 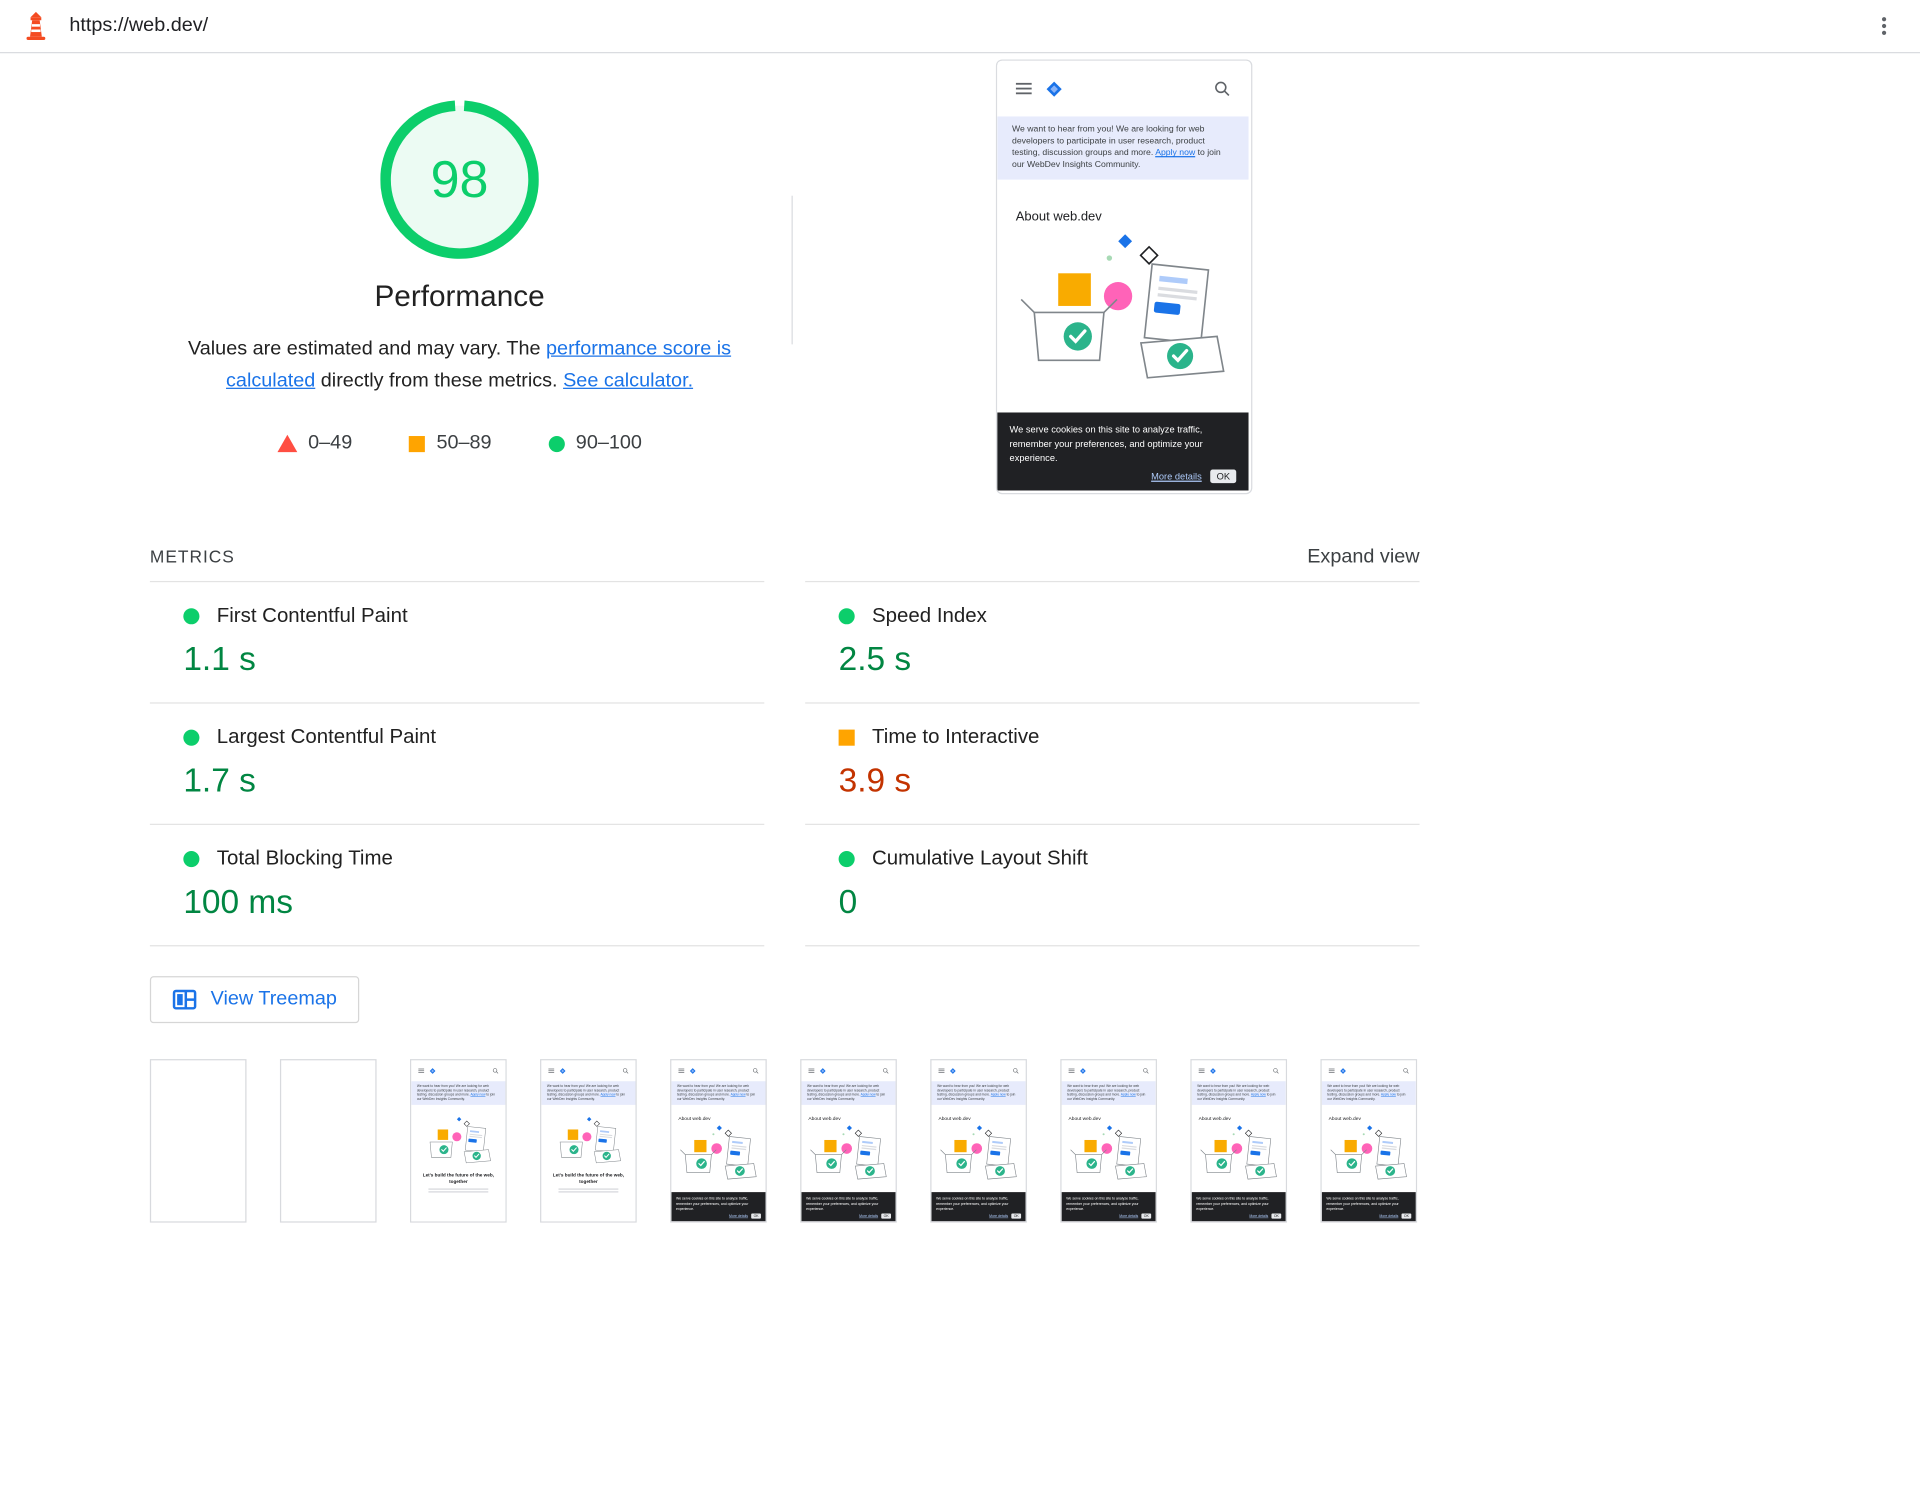 What do you see at coordinates (417, 443) in the screenshot?
I see `average-square-icon` at bounding box center [417, 443].